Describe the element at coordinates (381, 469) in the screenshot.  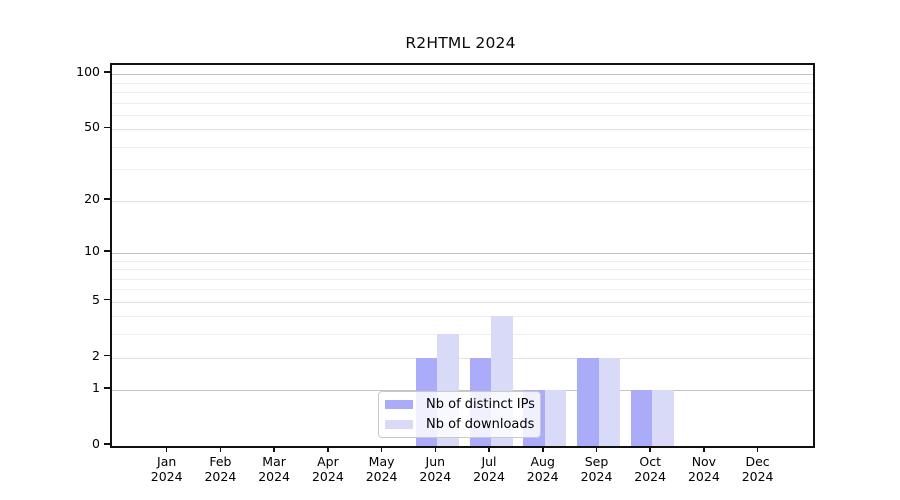
I see `x-tick-label: May 2024` at that location.